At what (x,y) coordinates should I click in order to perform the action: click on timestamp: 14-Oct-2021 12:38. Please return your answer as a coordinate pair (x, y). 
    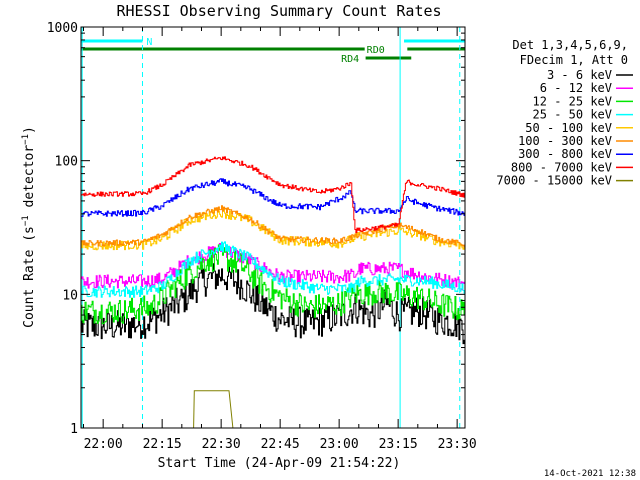
    Looking at the image, I should click on (590, 474).